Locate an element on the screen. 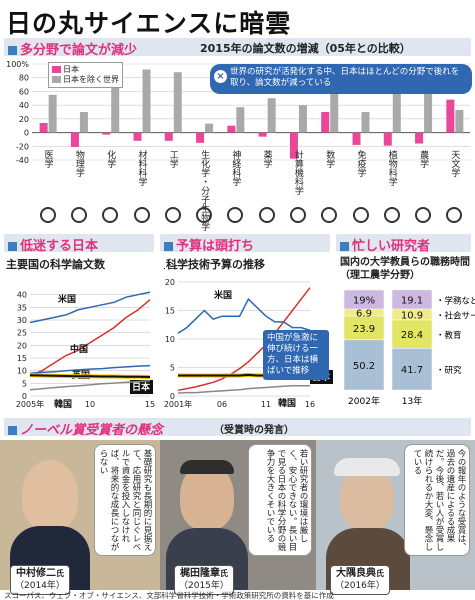  x-tick-label: 13年 is located at coordinates (412, 401).